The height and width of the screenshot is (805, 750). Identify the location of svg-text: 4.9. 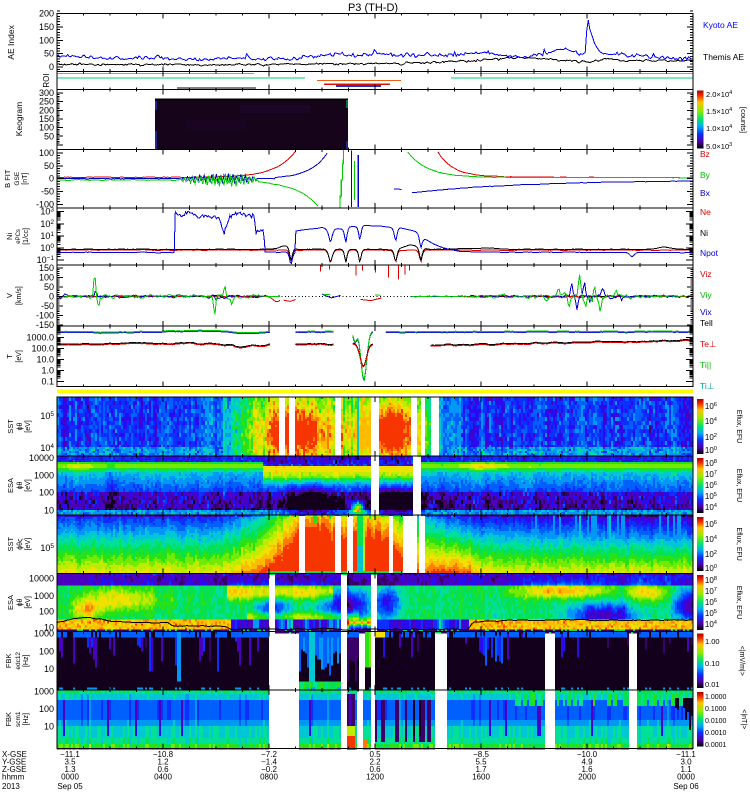
(587, 762).